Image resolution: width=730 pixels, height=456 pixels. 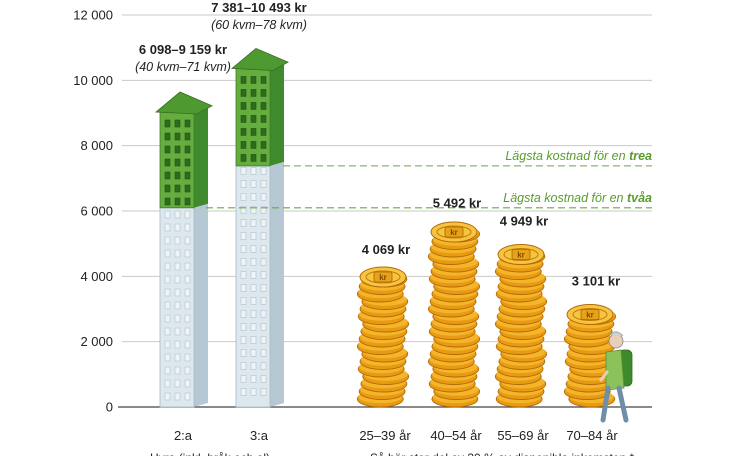 I want to click on savings-value-label: 3 101 kr, so click(x=596, y=281).